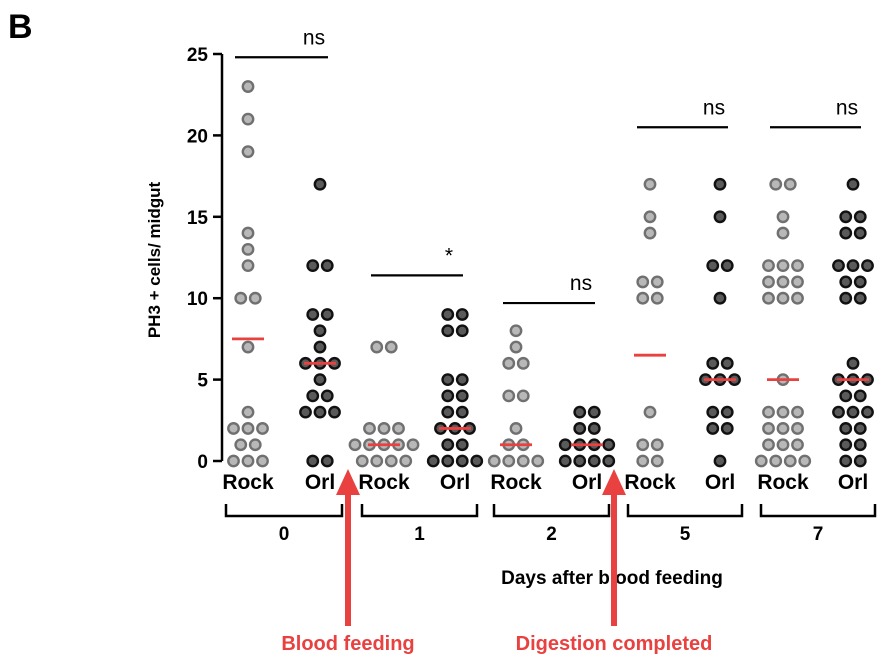  Describe the element at coordinates (198, 218) in the screenshot. I see `y-tick-label: 15` at that location.